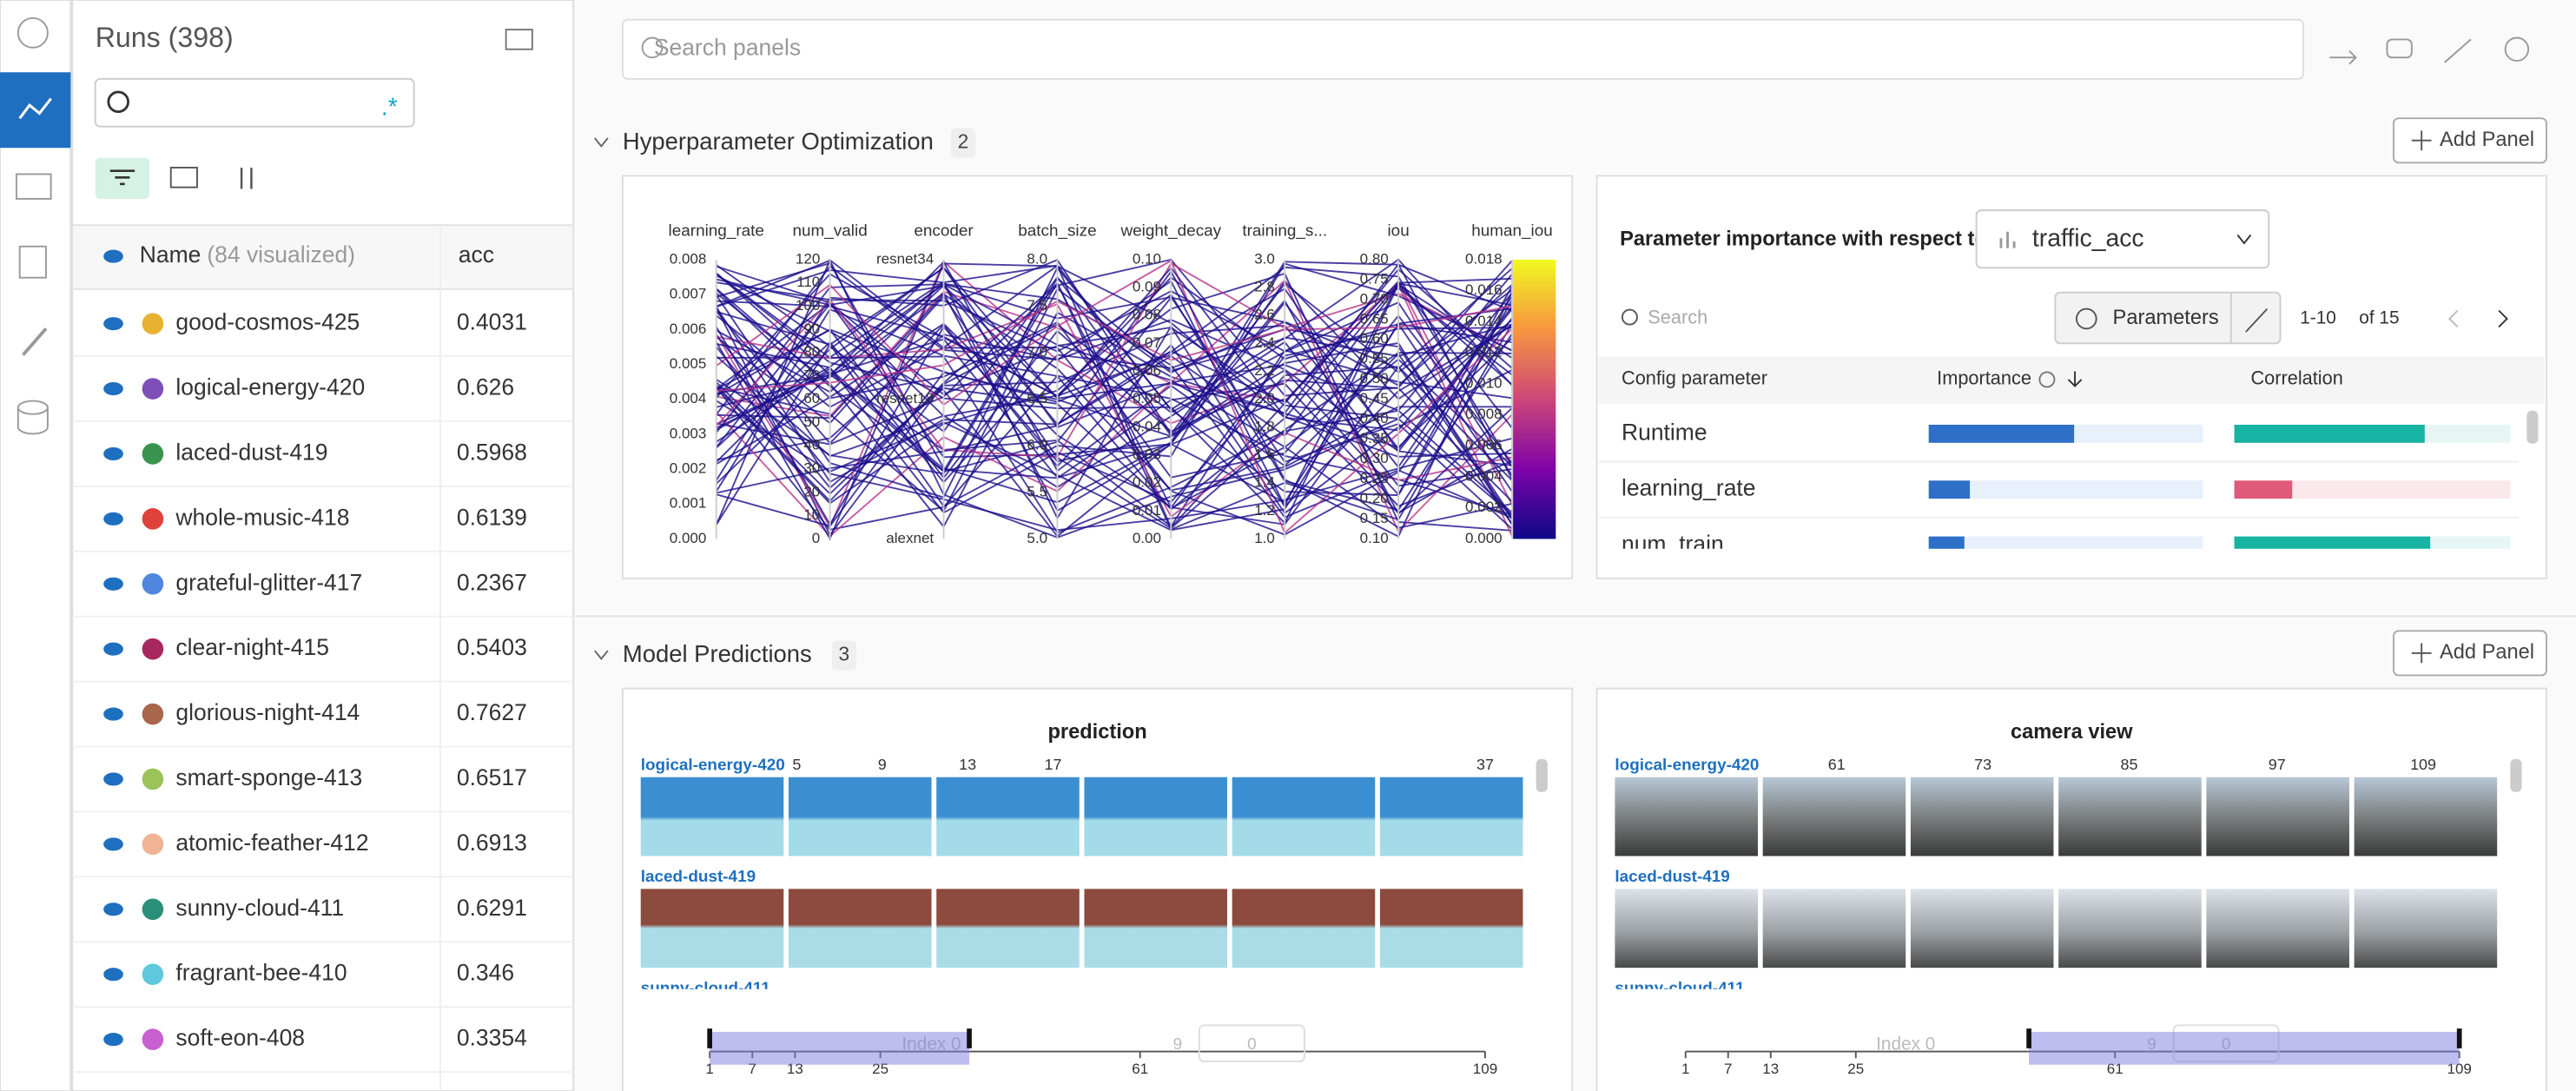 The height and width of the screenshot is (1091, 2576). What do you see at coordinates (34, 186) in the screenshot?
I see `table-icon` at bounding box center [34, 186].